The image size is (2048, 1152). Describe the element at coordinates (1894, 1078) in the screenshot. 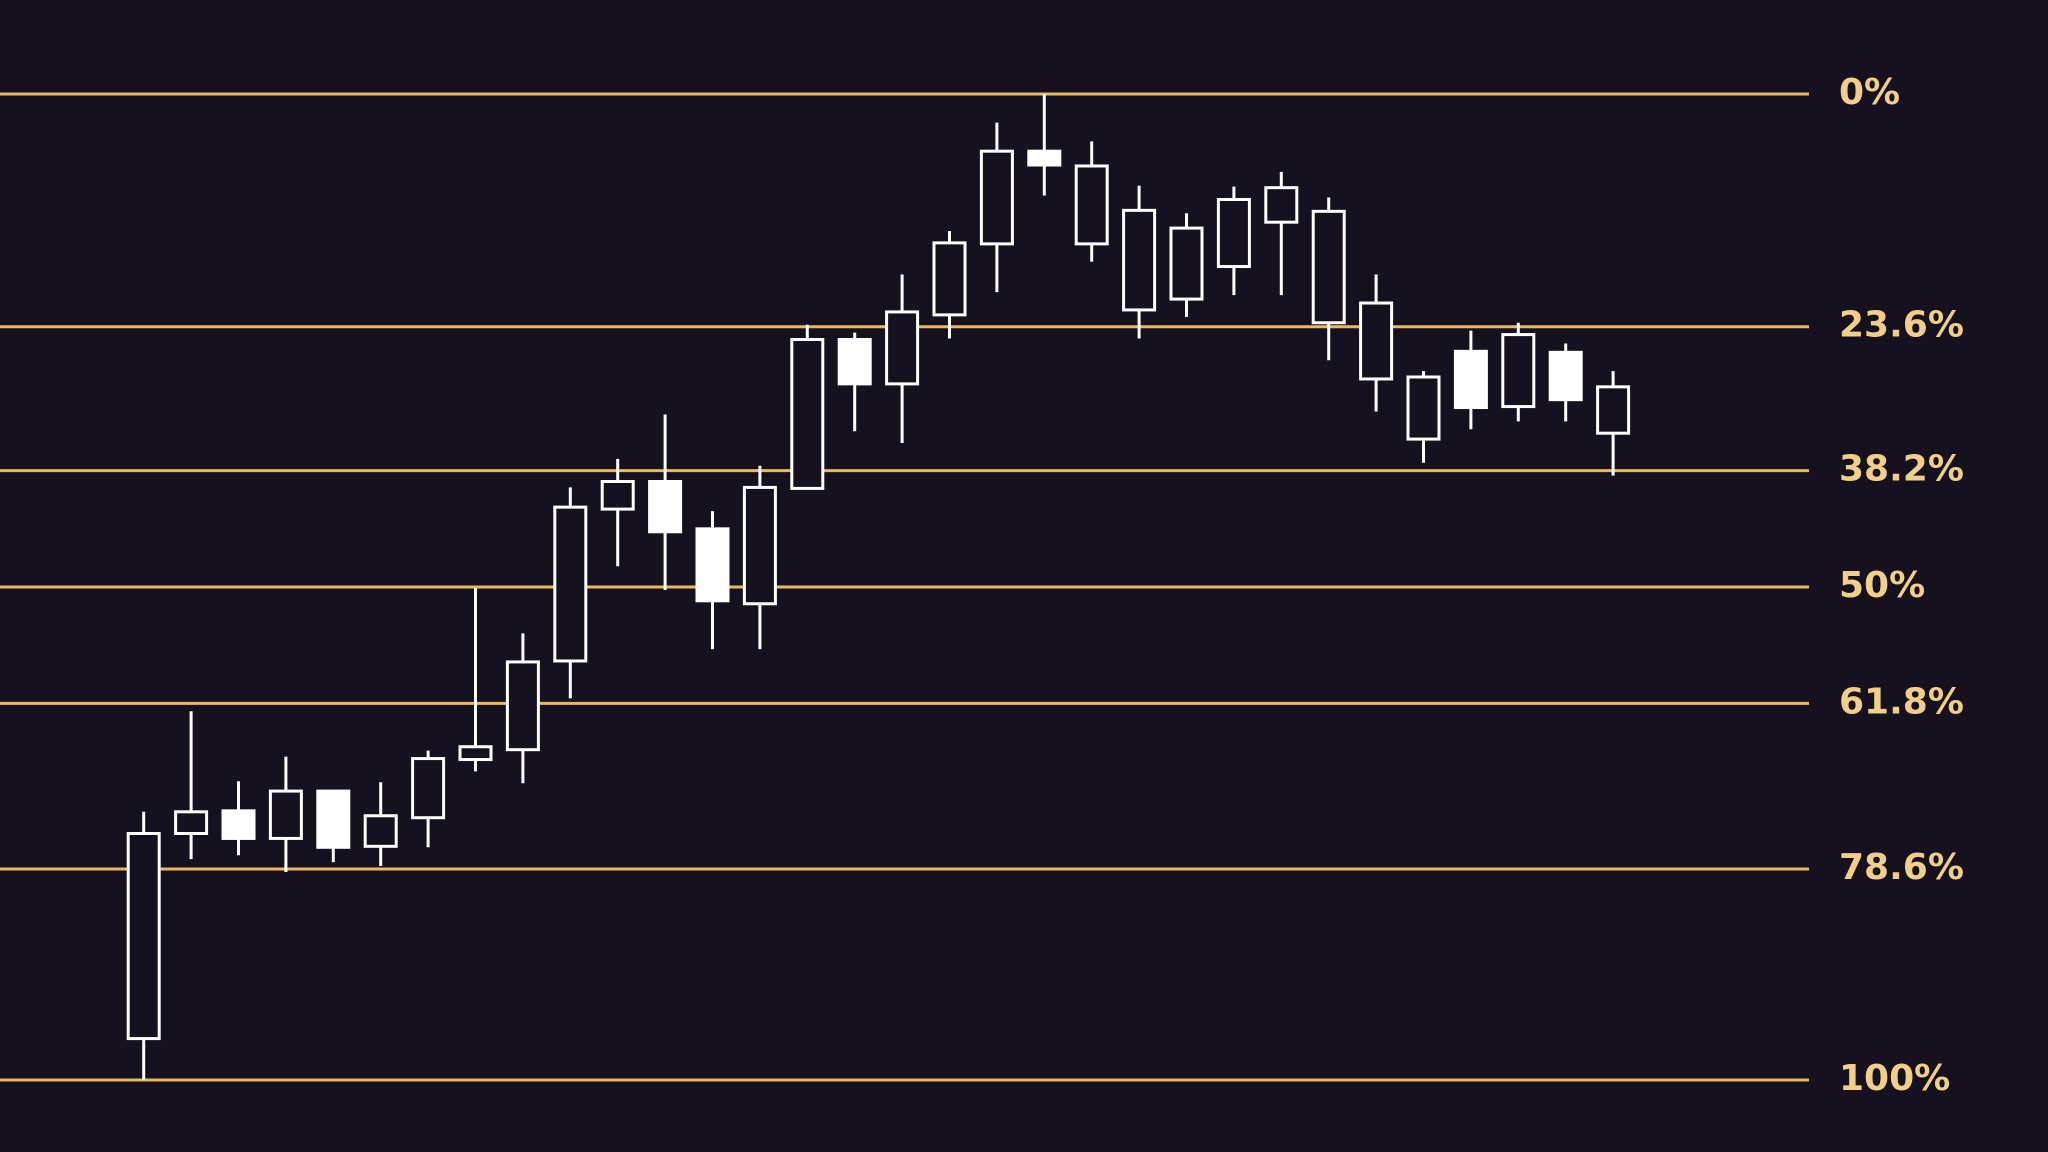

I see `fib-level-label: 100%` at that location.